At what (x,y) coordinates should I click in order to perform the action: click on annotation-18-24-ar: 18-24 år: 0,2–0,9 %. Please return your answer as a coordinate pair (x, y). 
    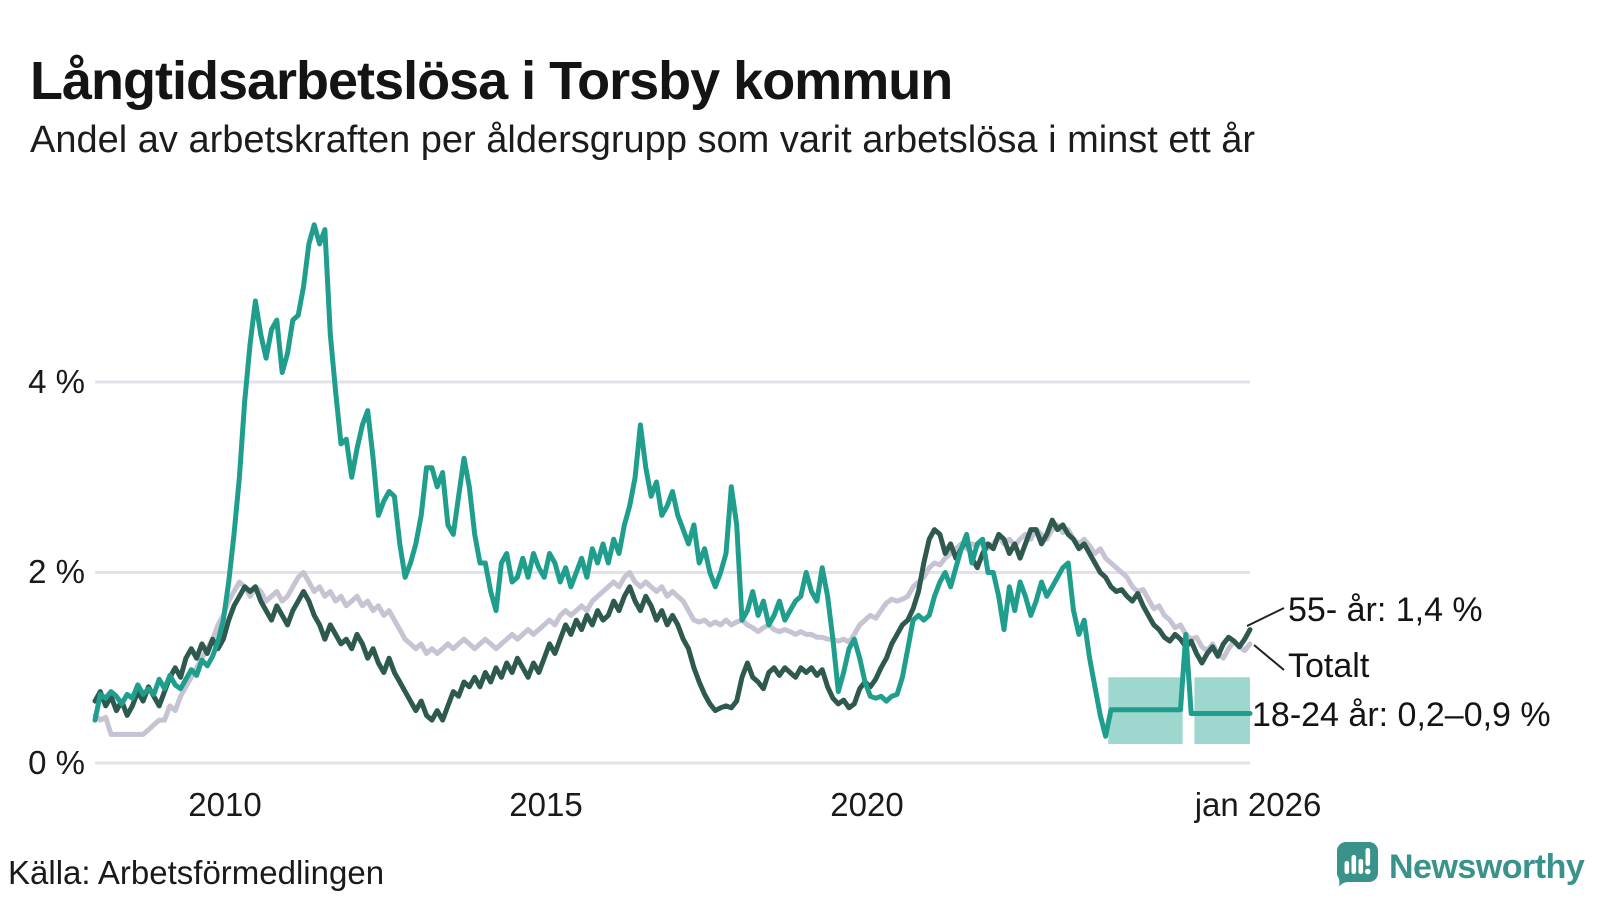
    Looking at the image, I should click on (1401, 715).